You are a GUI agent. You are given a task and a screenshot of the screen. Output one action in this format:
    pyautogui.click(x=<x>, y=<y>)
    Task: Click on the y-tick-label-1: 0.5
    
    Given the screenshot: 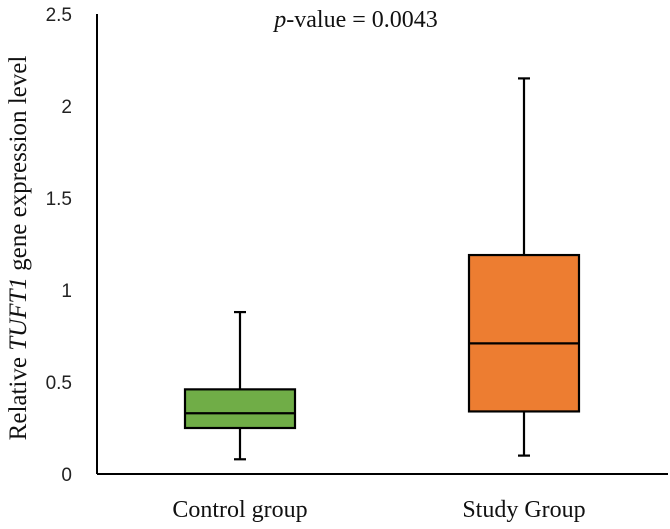 What is the action you would take?
    pyautogui.click(x=59, y=383)
    